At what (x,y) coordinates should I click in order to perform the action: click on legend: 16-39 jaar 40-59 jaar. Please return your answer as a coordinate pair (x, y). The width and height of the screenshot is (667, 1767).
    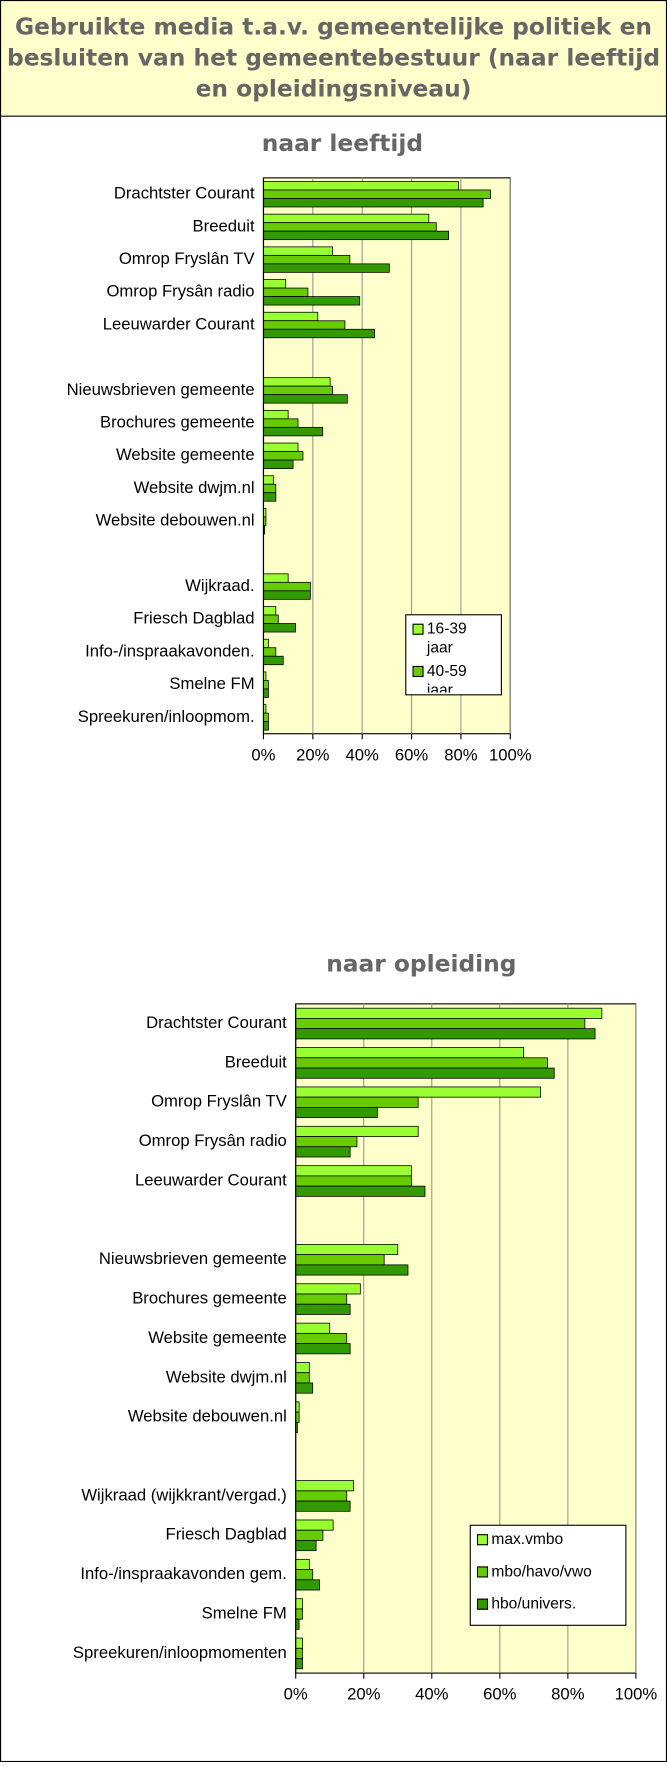
    Looking at the image, I should click on (455, 656).